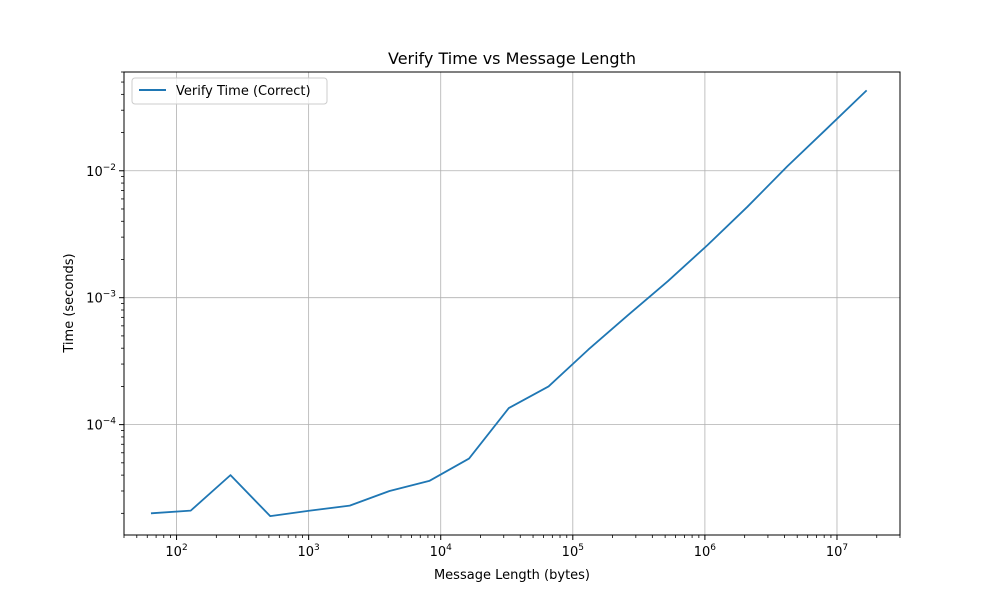  Describe the element at coordinates (837, 551) in the screenshot. I see `x-tick-label: 10⁷` at that location.